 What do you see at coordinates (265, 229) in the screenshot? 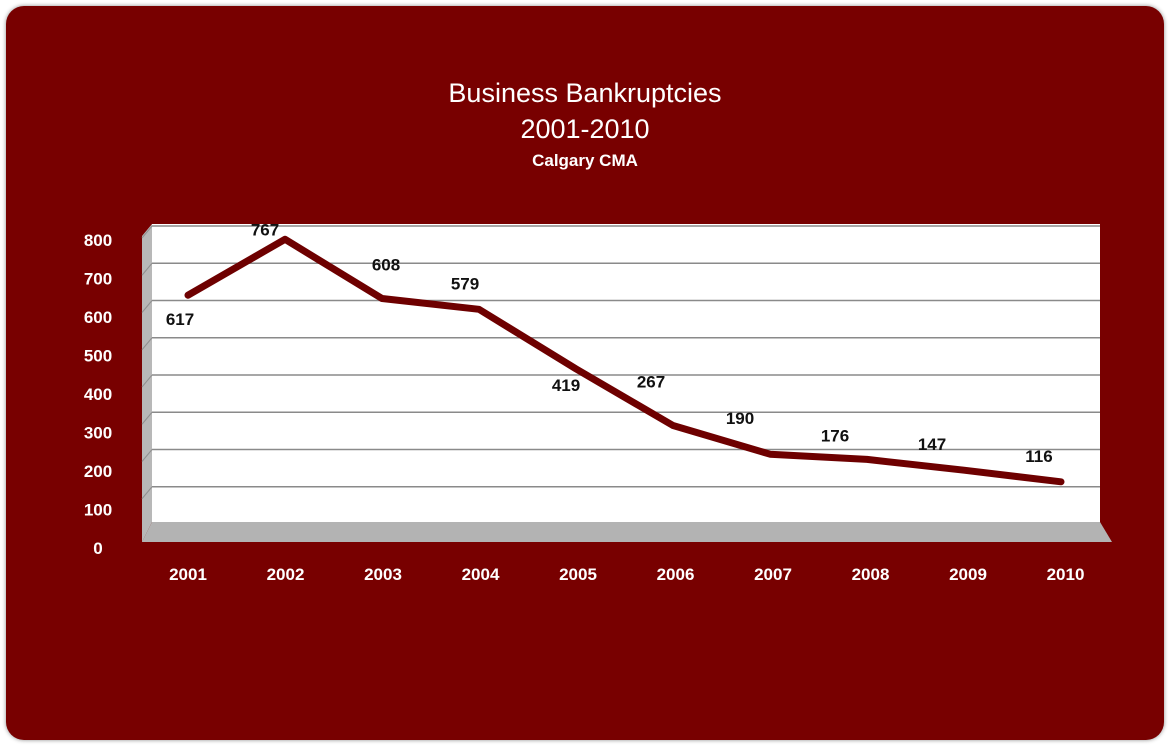
I see `data-label: 767` at bounding box center [265, 229].